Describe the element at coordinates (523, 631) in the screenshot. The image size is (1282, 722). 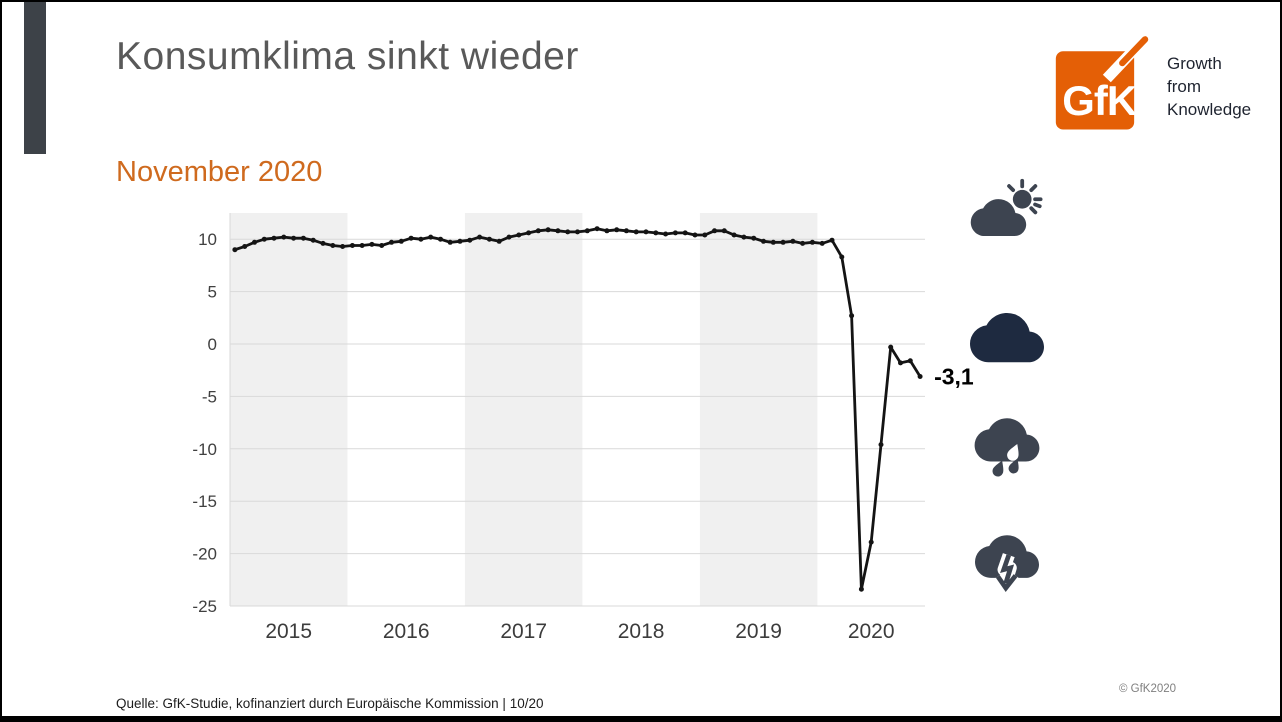
I see `svg-text: 2017` at that location.